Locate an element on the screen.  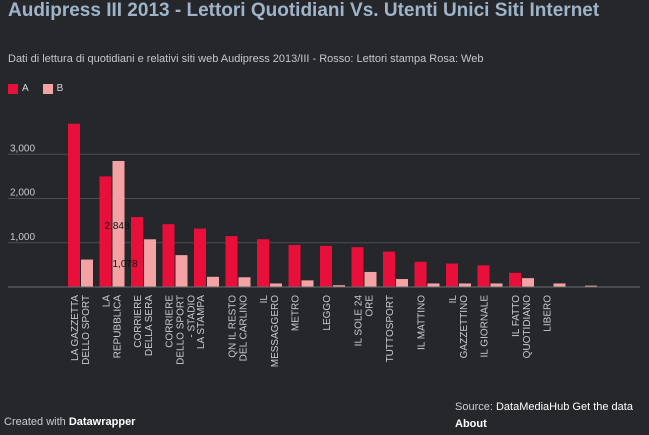
category-label: LA STAMPA is located at coordinates (201, 322).